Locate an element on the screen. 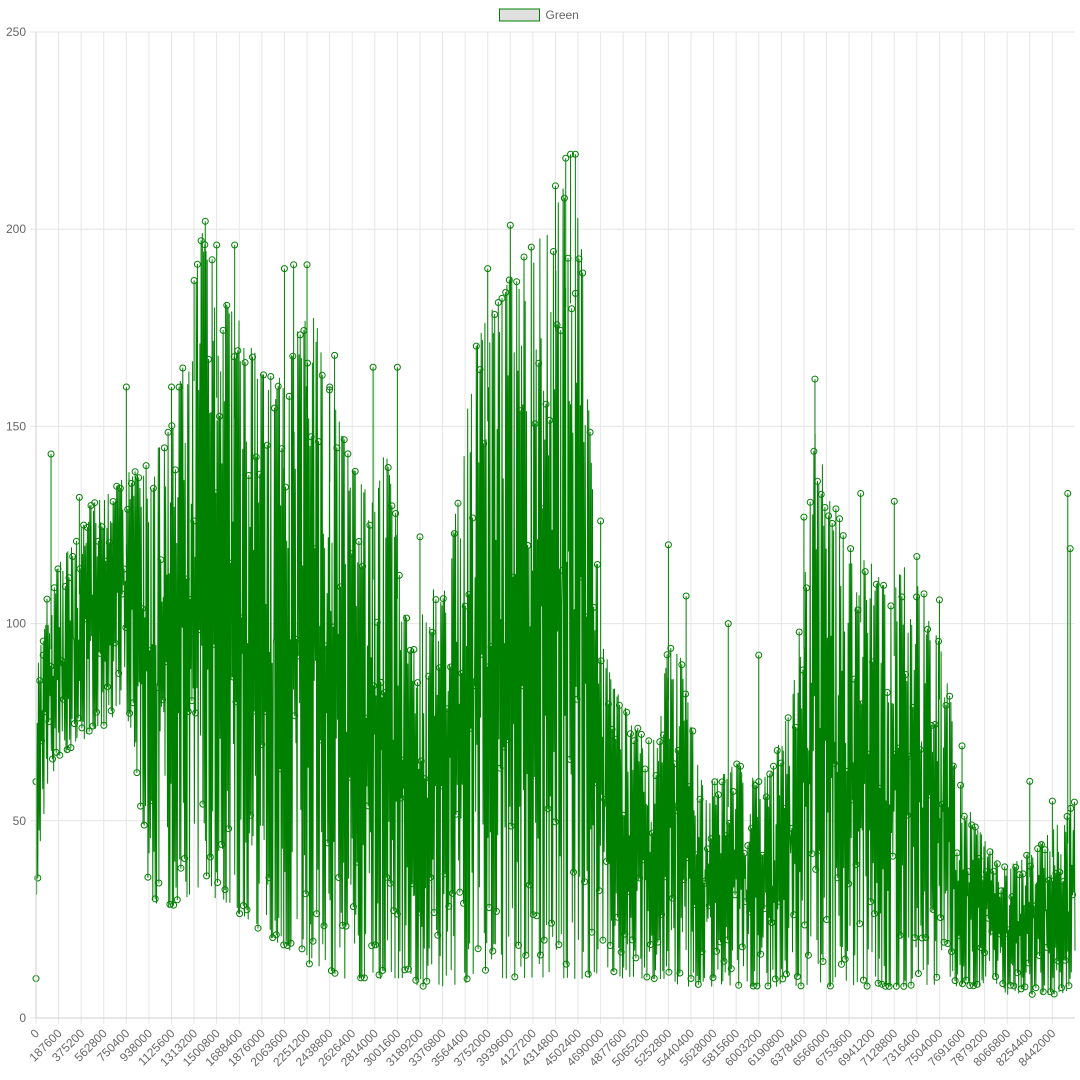 This screenshot has width=1080, height=1080. legend-swatch-green is located at coordinates (519, 15).